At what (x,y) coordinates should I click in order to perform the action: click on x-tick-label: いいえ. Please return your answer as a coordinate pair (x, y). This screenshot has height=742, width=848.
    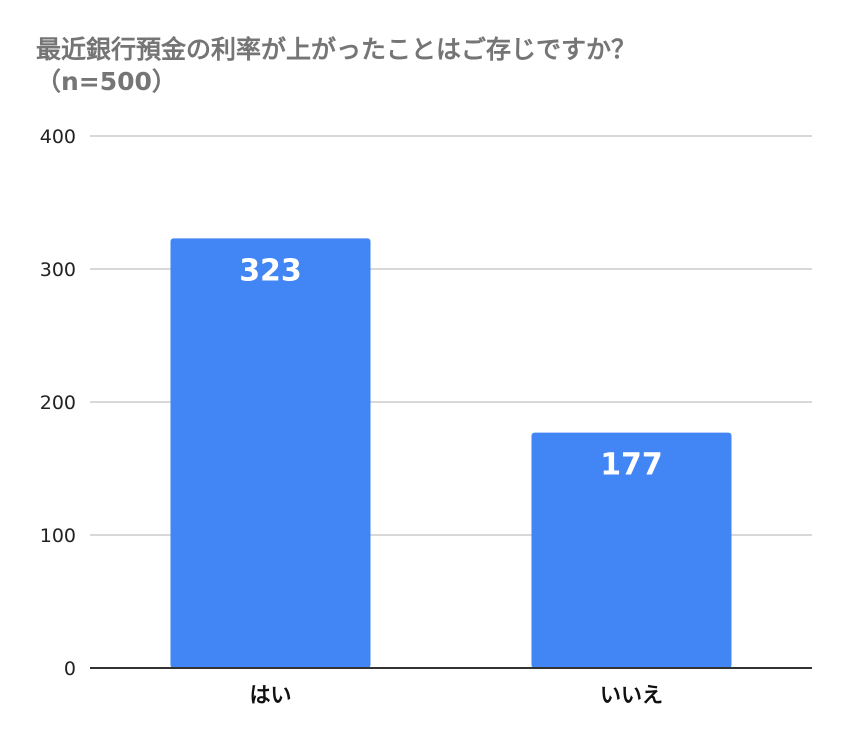
    Looking at the image, I should click on (631, 695).